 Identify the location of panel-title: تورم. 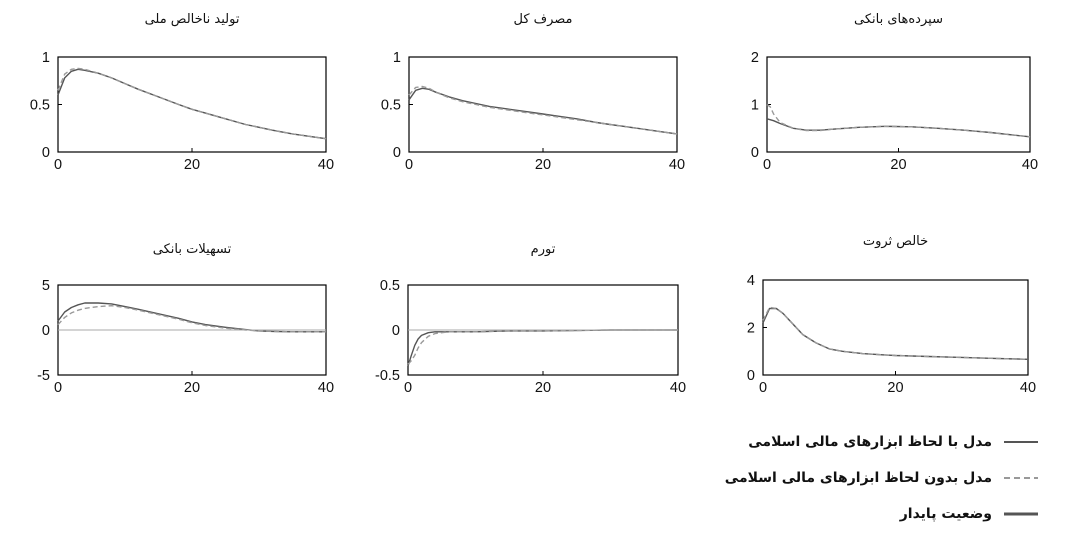
(543, 249).